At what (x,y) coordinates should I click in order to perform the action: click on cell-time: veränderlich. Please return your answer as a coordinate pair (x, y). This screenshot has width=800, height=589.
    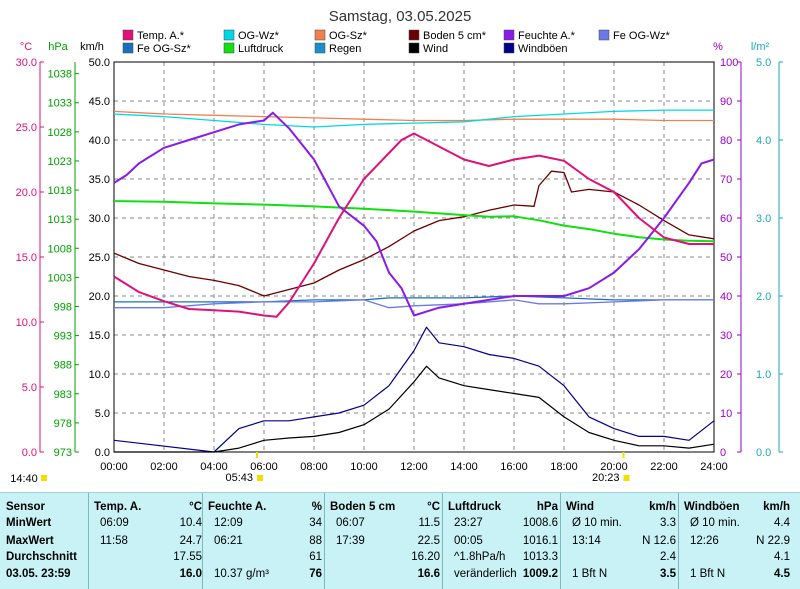
    Looking at the image, I should click on (485, 574).